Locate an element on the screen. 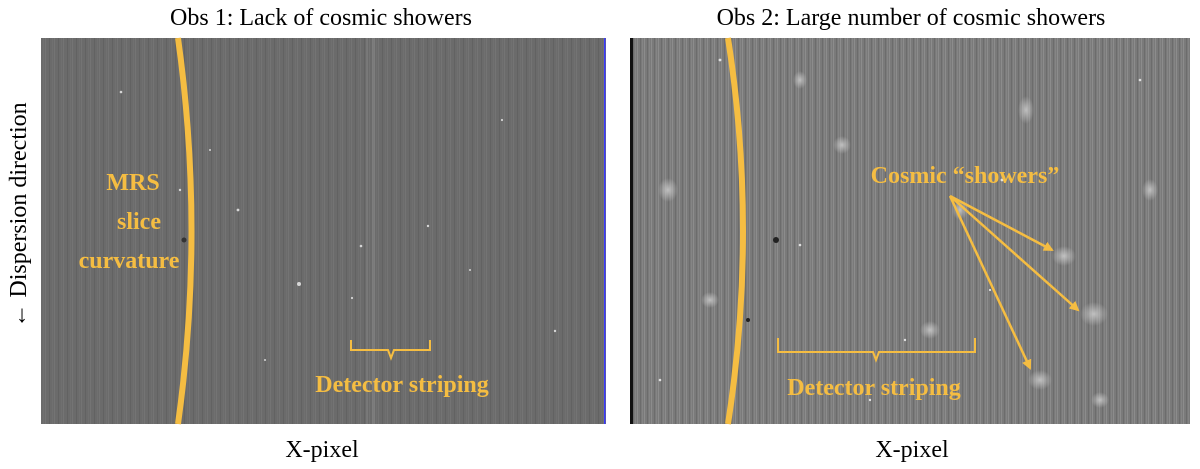 The height and width of the screenshot is (469, 1200). panel-2-title: Obs 2: Large number of cosmic showers is located at coordinates (911, 18).